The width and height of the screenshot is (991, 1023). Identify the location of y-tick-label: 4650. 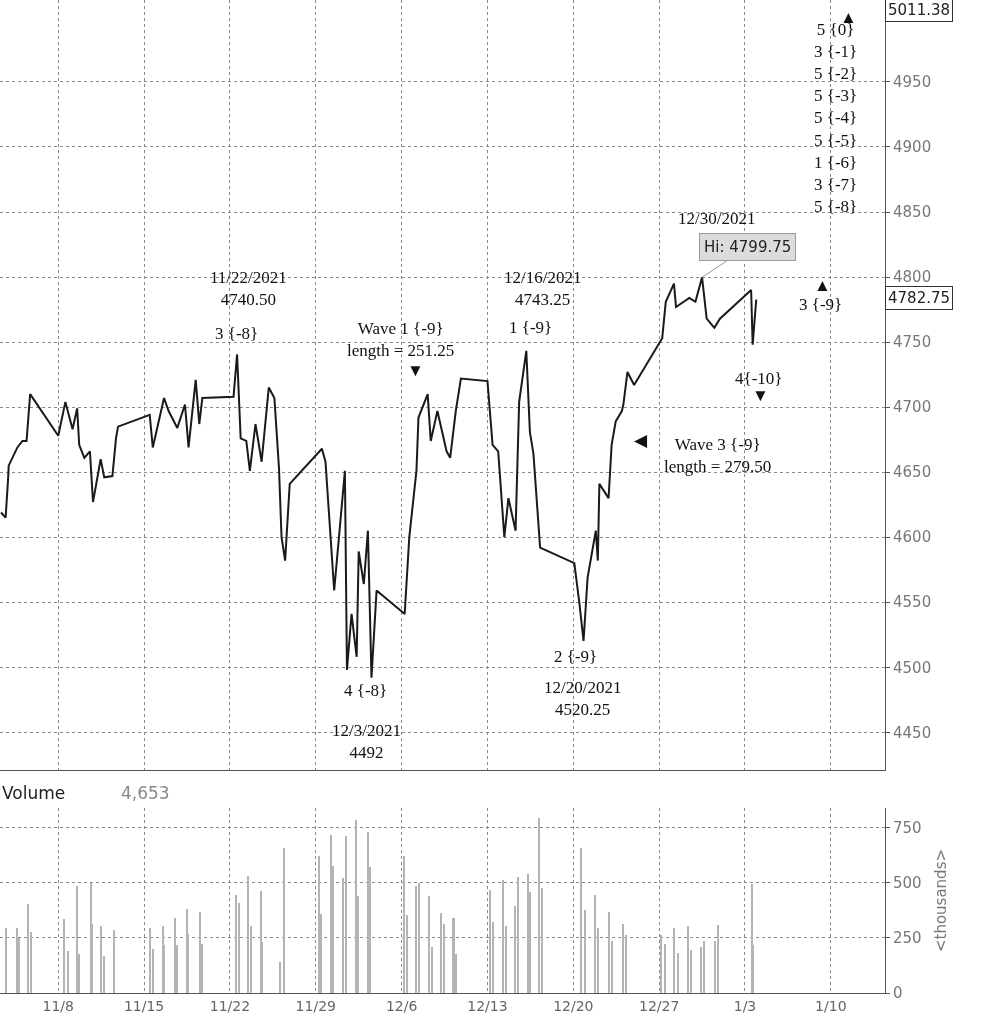
(912, 472).